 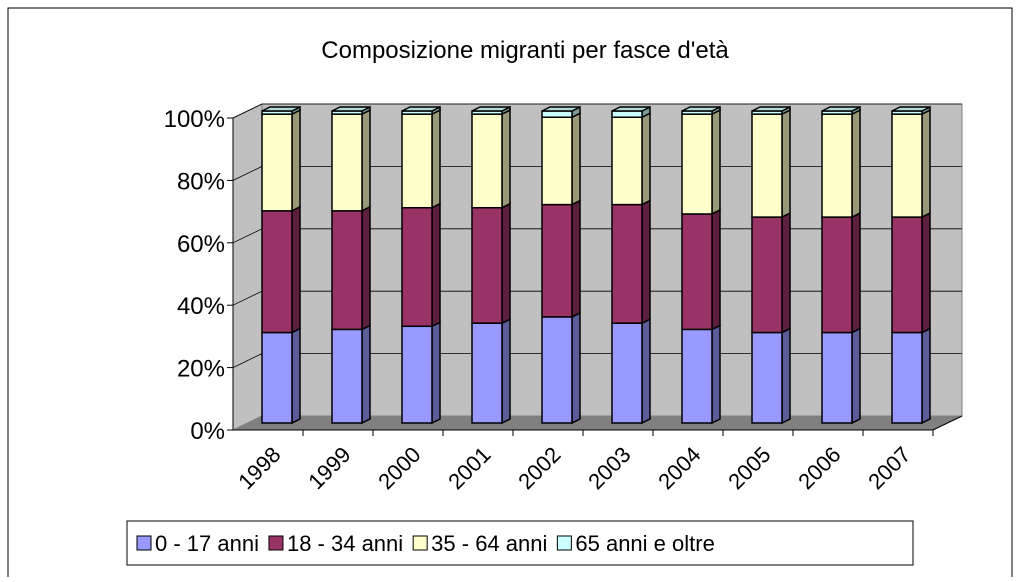 What do you see at coordinates (644, 543) in the screenshot?
I see `legend-label: 65 anni e oltre` at bounding box center [644, 543].